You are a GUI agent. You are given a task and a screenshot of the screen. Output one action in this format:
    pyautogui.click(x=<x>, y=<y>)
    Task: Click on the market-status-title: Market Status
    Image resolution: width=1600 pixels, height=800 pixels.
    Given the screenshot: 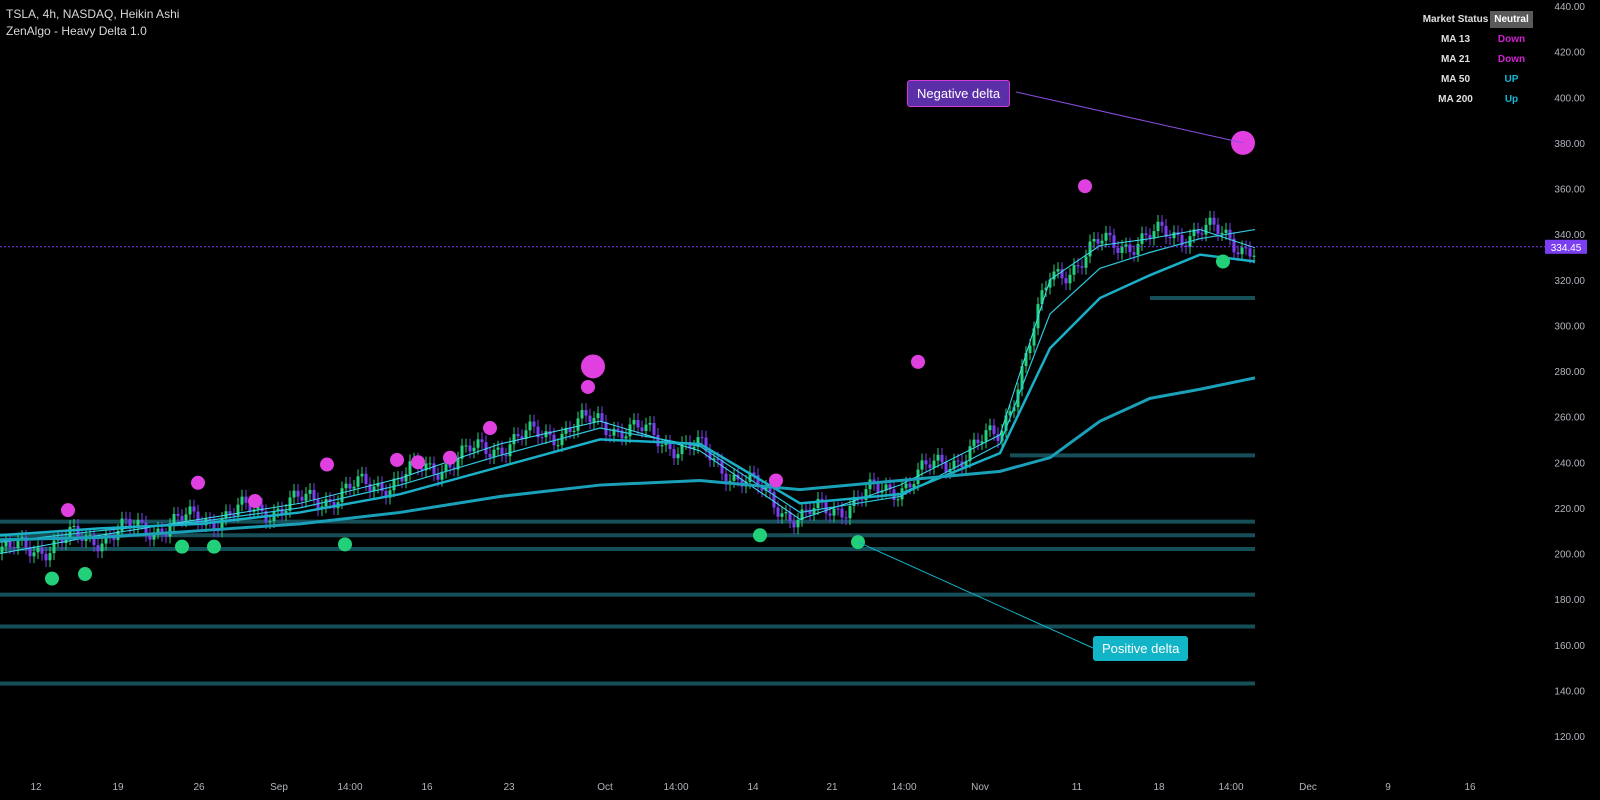 What is the action you would take?
    pyautogui.click(x=1455, y=19)
    